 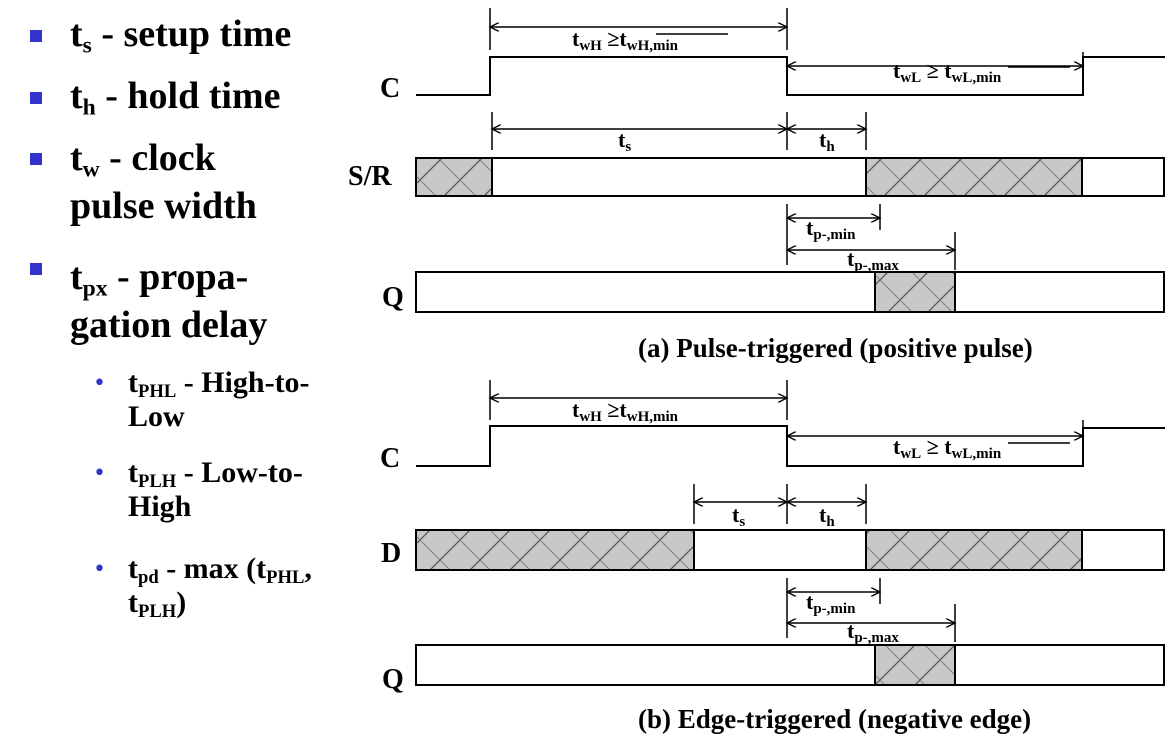 I want to click on bullet-propagation-delay: tpx - propa-gation delay, so click(x=169, y=301).